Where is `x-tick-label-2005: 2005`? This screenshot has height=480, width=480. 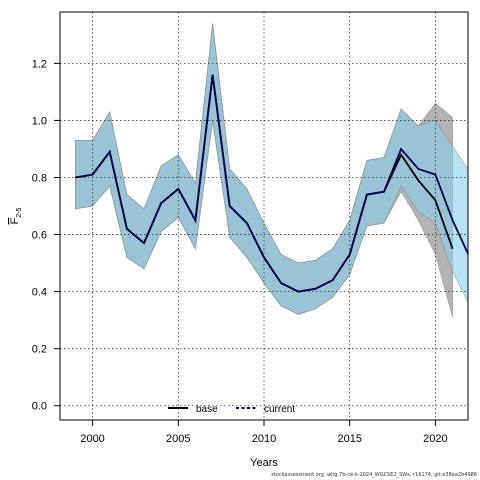 x-tick-label-2005: 2005 is located at coordinates (178, 439).